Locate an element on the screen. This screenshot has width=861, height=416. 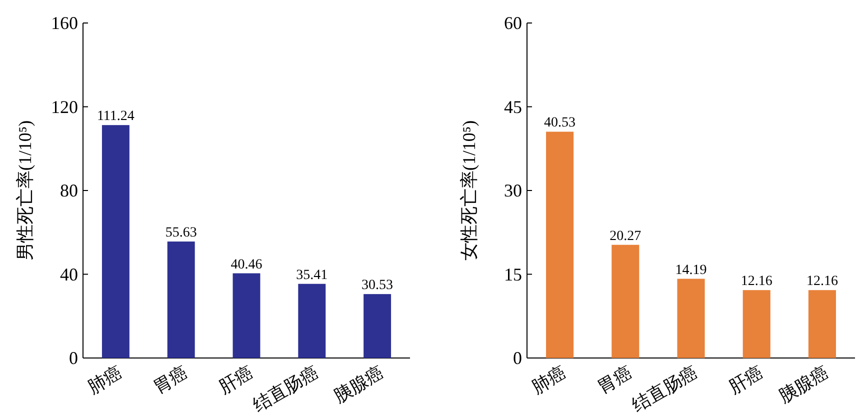
y-tick-label: 30 is located at coordinates (513, 190).